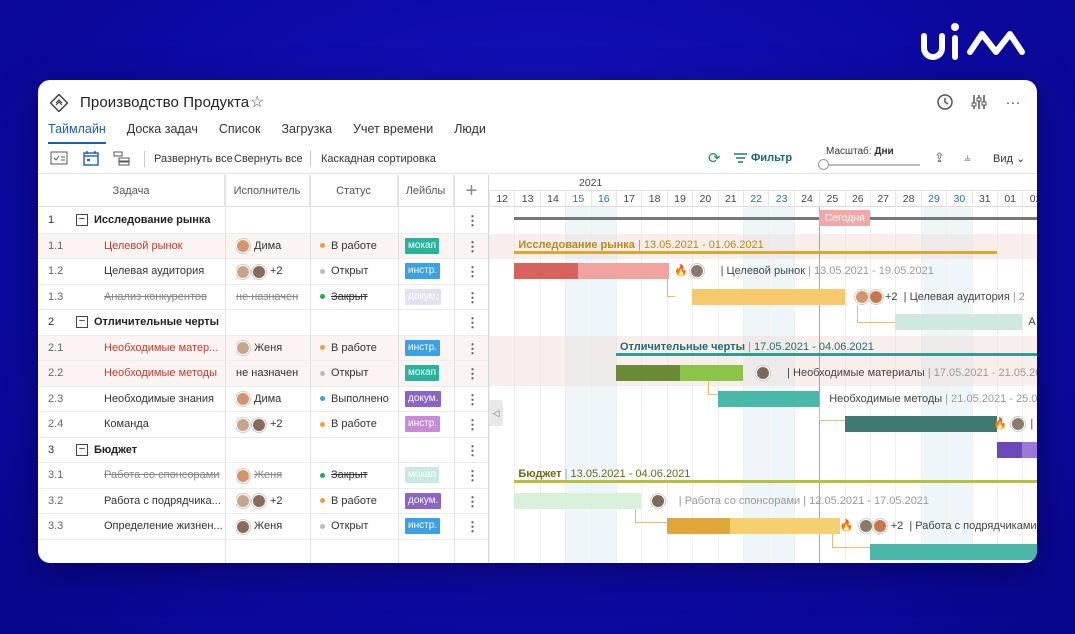  What do you see at coordinates (768, 296) in the screenshot?
I see `task-bar-target-audience` at bounding box center [768, 296].